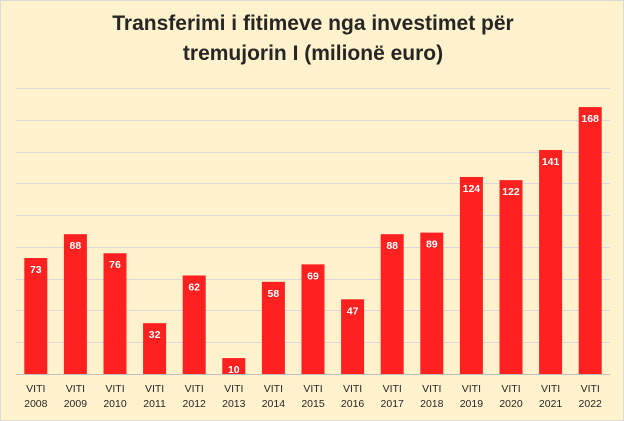 This screenshot has width=624, height=421. Describe the element at coordinates (551, 261) in the screenshot. I see `bar-2021` at that location.